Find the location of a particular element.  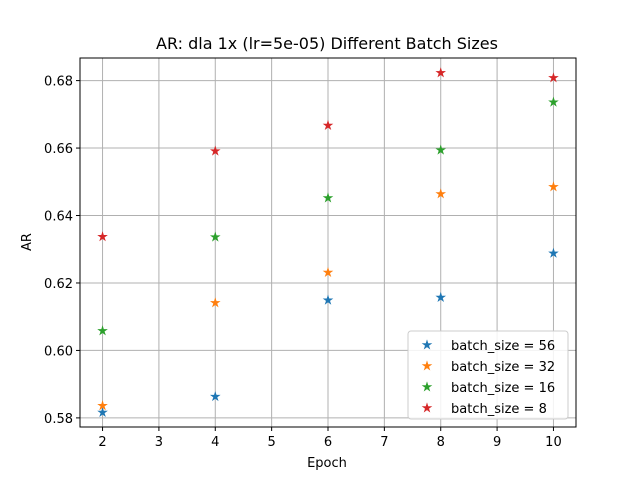

x-axis-label: Epoch is located at coordinates (327, 463).